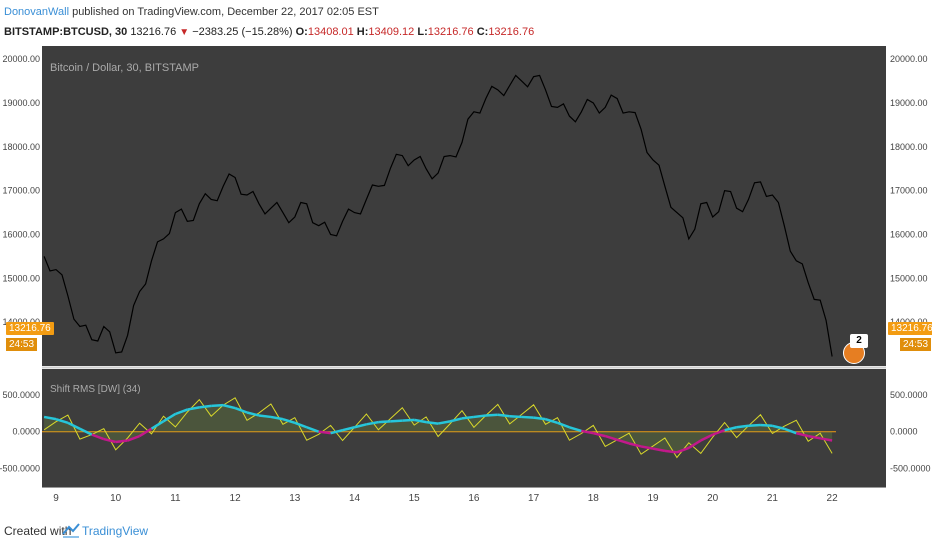  I want to click on x-tick-label: 17, so click(534, 498).